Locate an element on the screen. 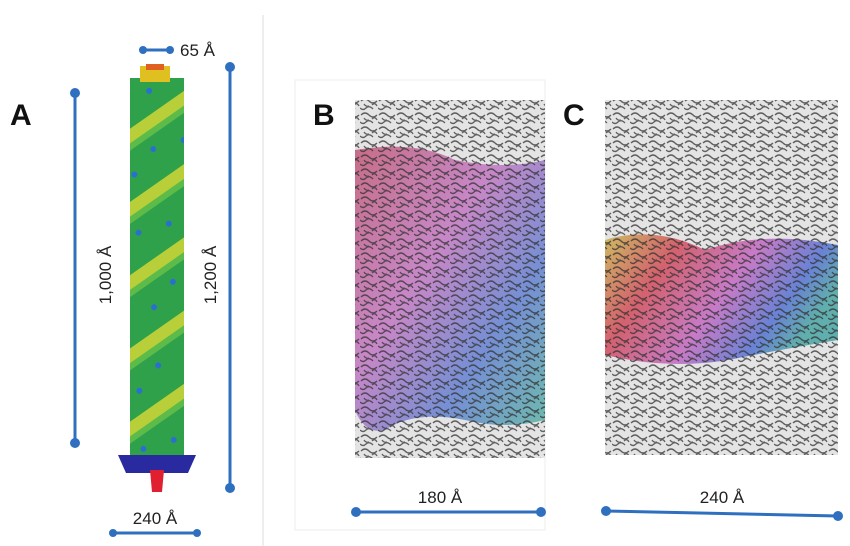 Image resolution: width=850 pixels, height=546 pixels. filament-model is located at coordinates (157, 278).